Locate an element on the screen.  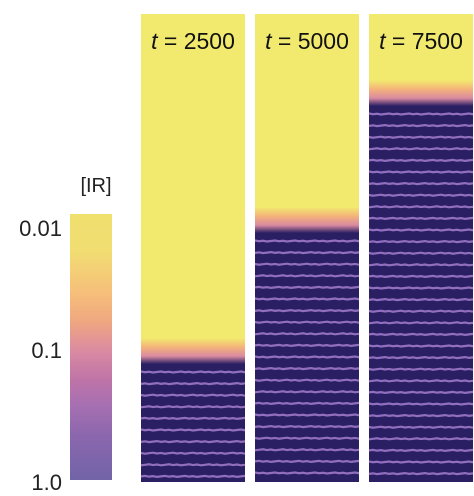
colorbar-title: [IR] is located at coordinates (96, 186).